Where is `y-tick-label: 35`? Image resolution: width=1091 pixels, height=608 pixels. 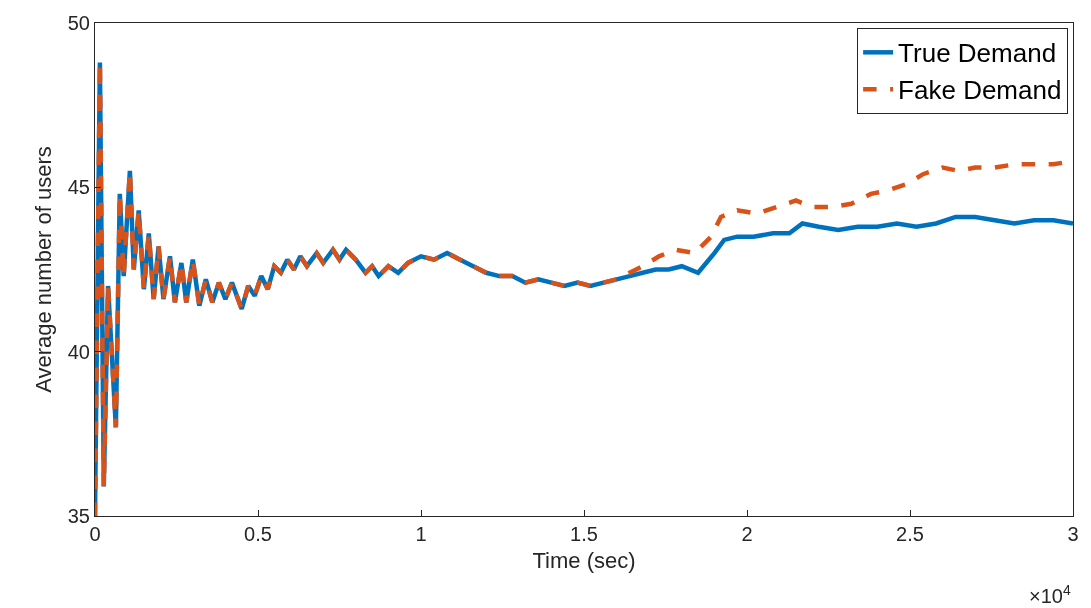
y-tick-label: 35 is located at coordinates (78, 516).